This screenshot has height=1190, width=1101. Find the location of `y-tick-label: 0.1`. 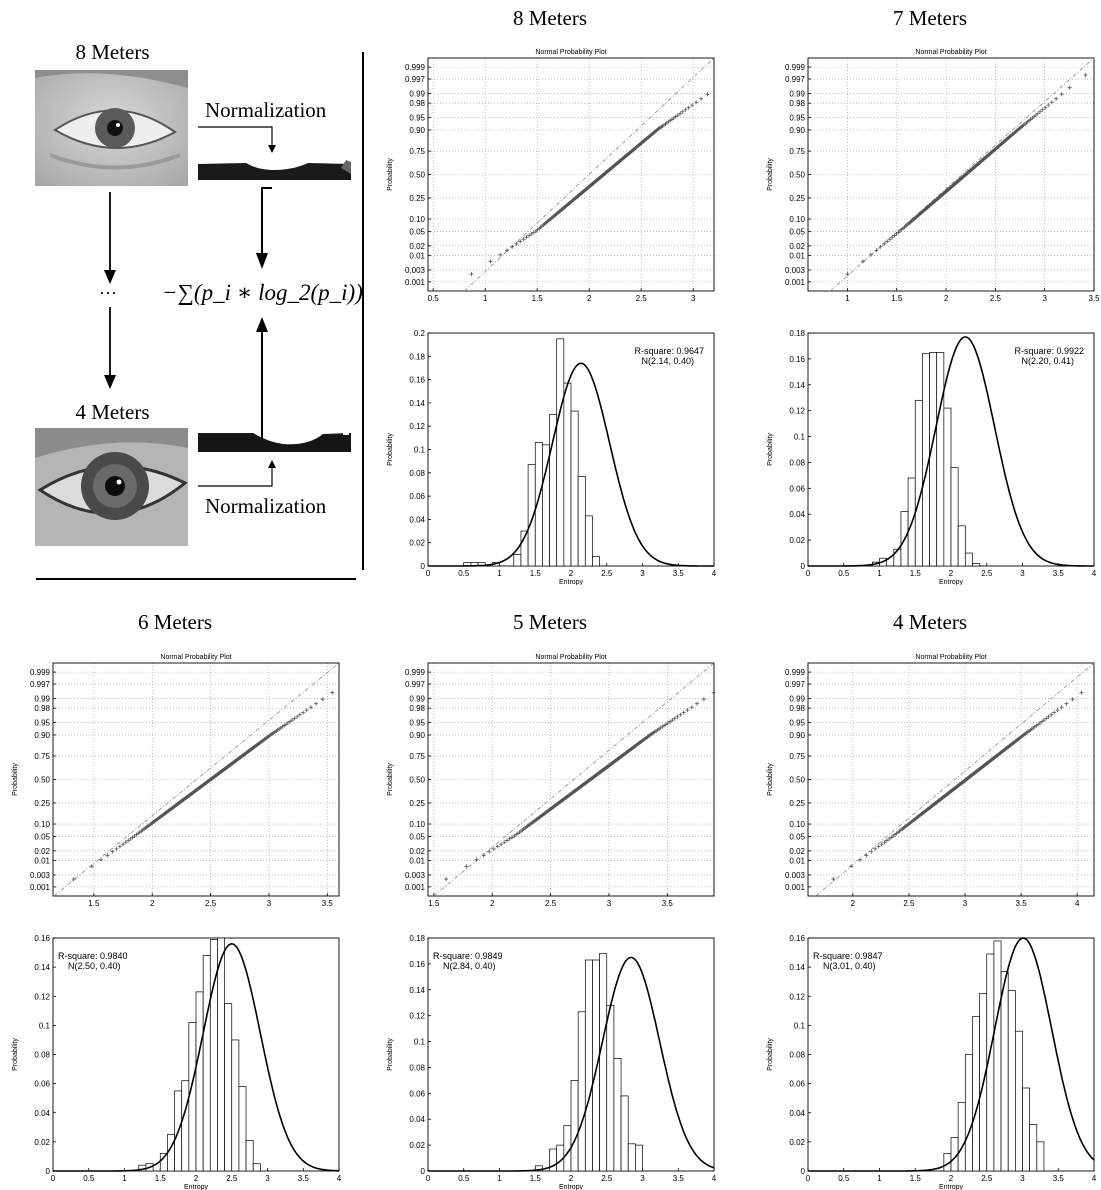

y-tick-label: 0.1 is located at coordinates (420, 1042).